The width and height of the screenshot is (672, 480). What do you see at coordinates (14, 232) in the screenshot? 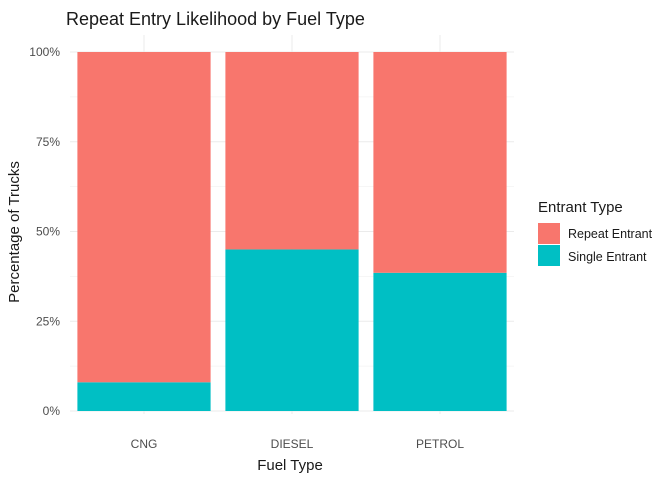
I see `y-axis-title: Percentage of Trucks` at bounding box center [14, 232].